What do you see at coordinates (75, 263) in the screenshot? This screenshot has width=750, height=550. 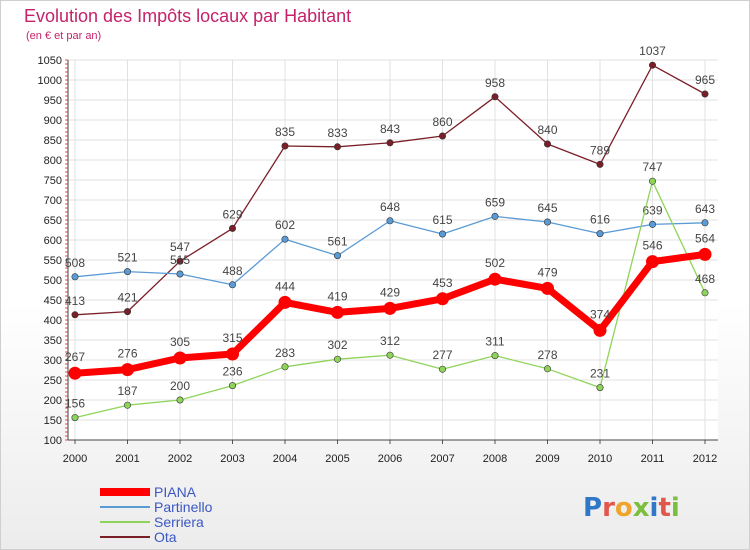 I see `data-label: 508` at bounding box center [75, 263].